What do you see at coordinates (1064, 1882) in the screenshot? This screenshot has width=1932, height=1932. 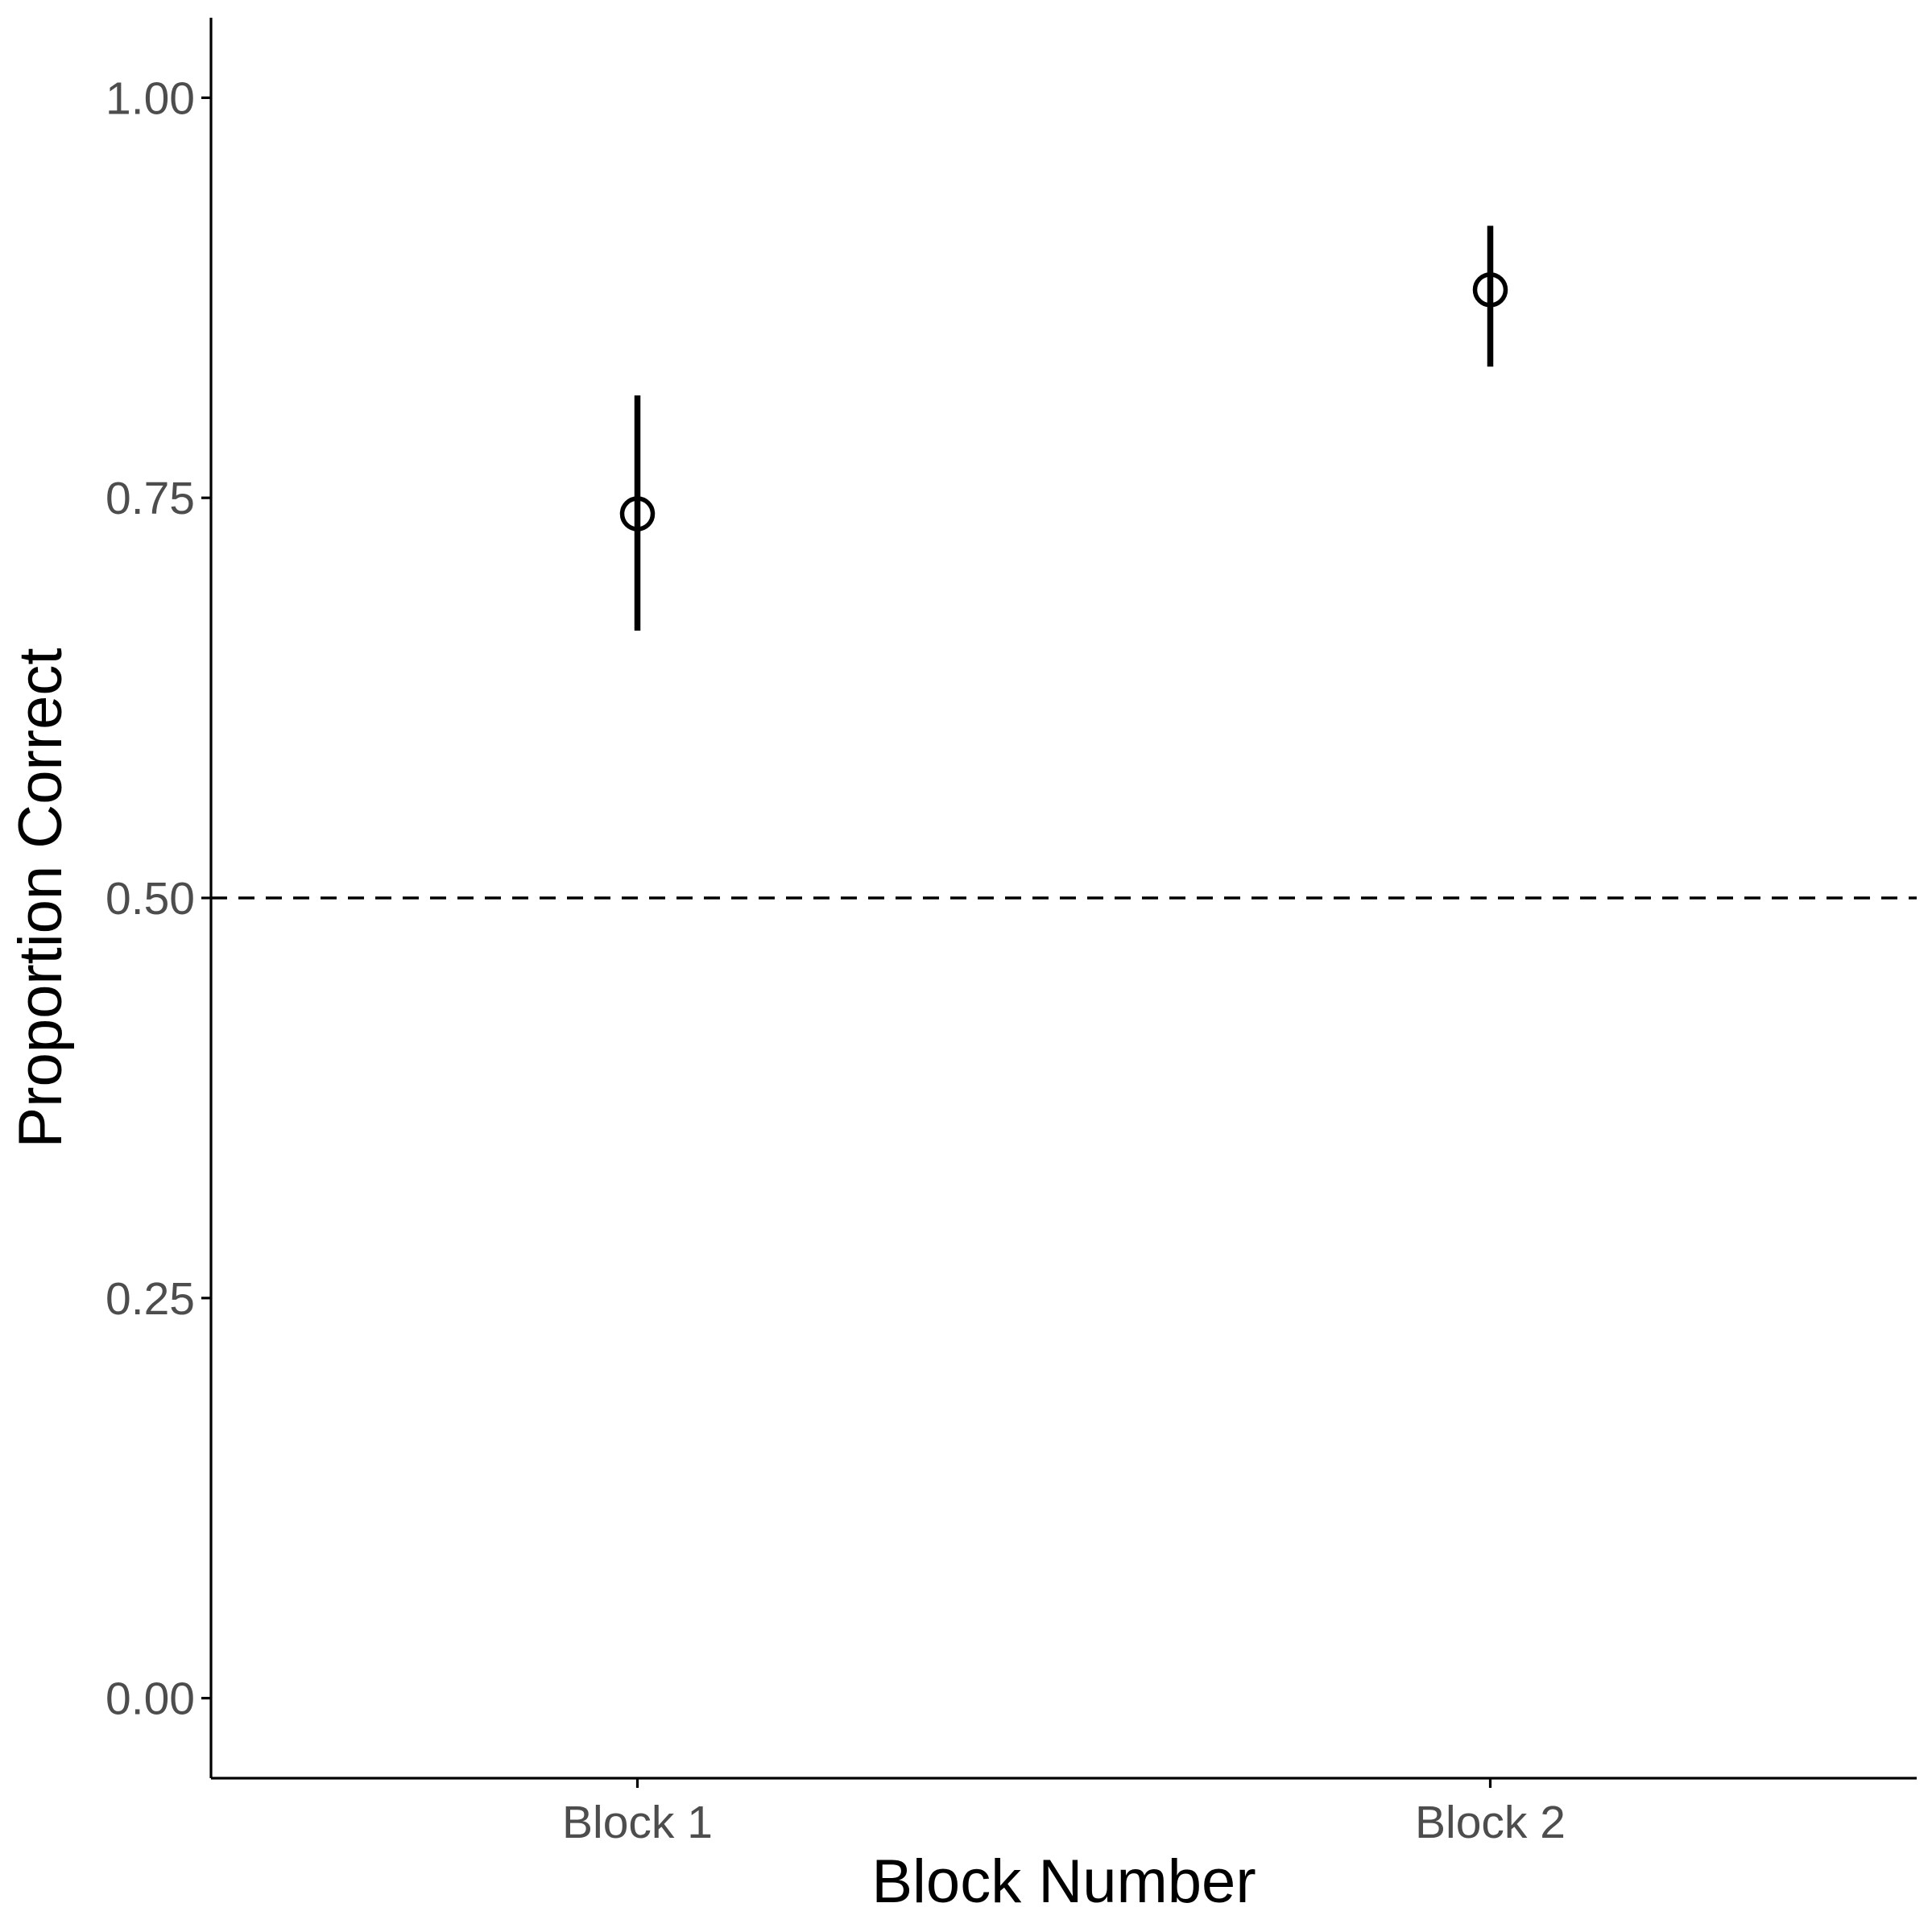 I see `x-axis-title: Block Number` at bounding box center [1064, 1882].